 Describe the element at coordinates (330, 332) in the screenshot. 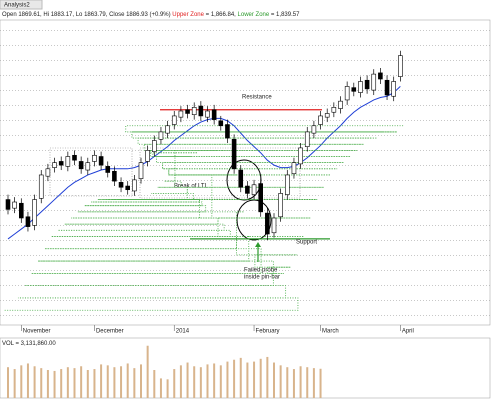

I see `x-tick-label: March` at that location.